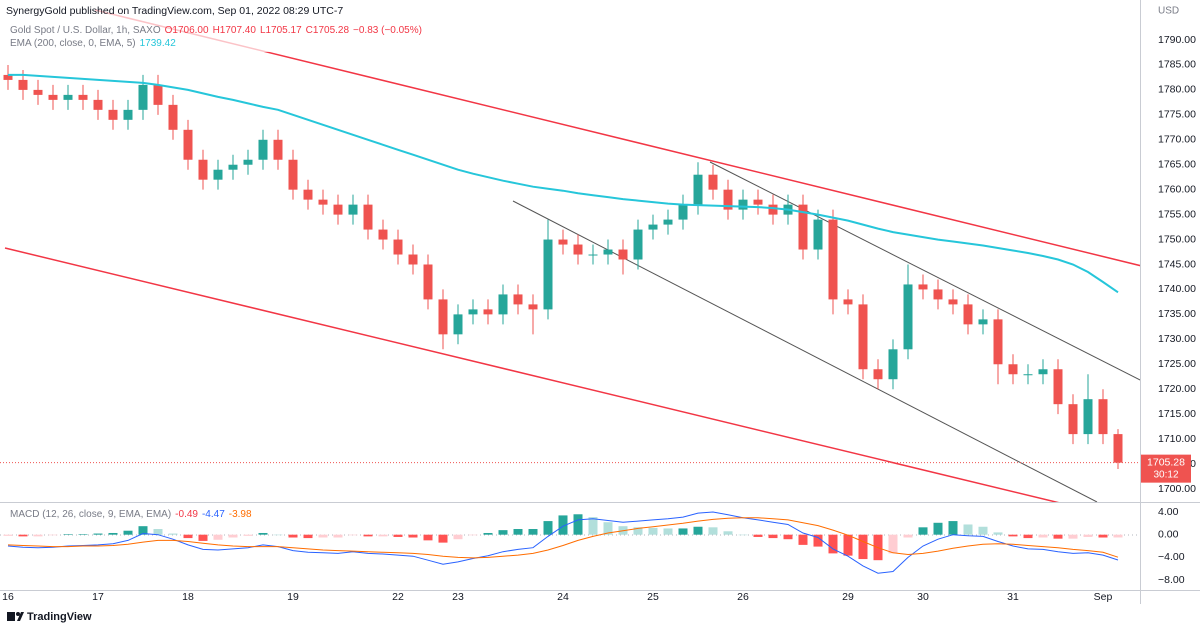 This screenshot has height=630, width=1200. I want to click on y-tick-label: 1775.00, so click(1177, 115).